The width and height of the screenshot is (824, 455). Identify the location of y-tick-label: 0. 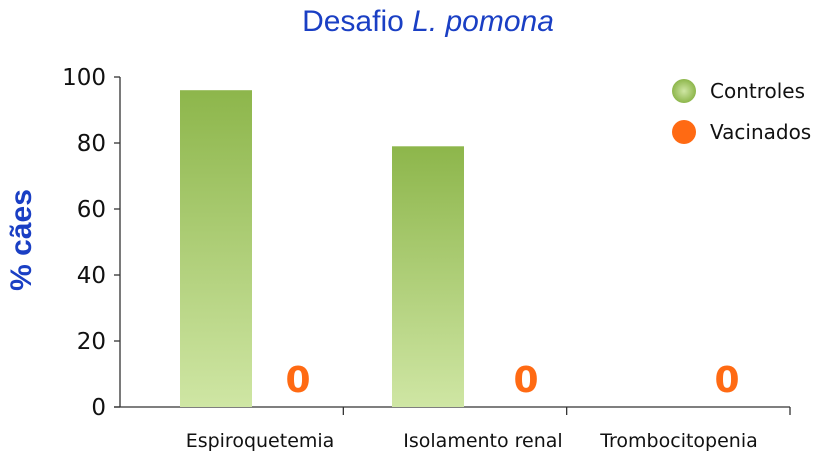
(98, 408).